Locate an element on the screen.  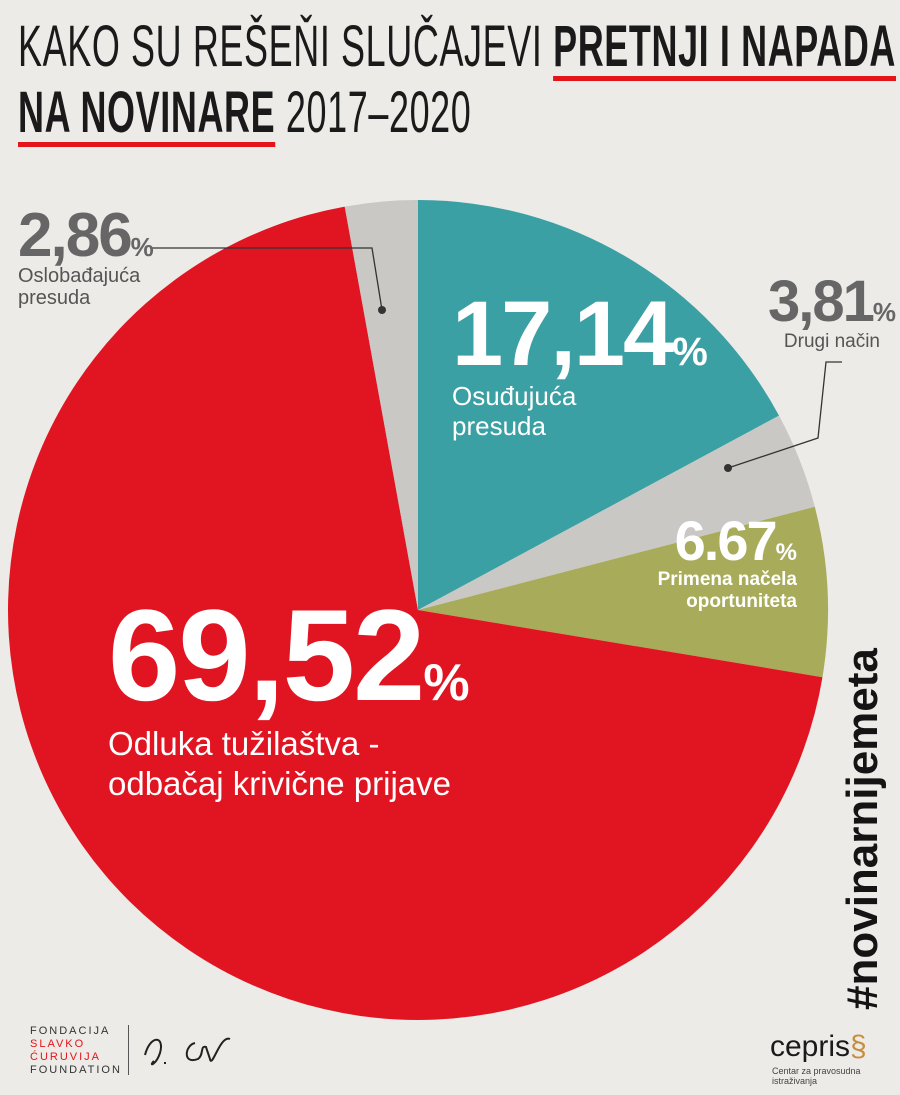
footer-divider is located at coordinates (128, 1050).